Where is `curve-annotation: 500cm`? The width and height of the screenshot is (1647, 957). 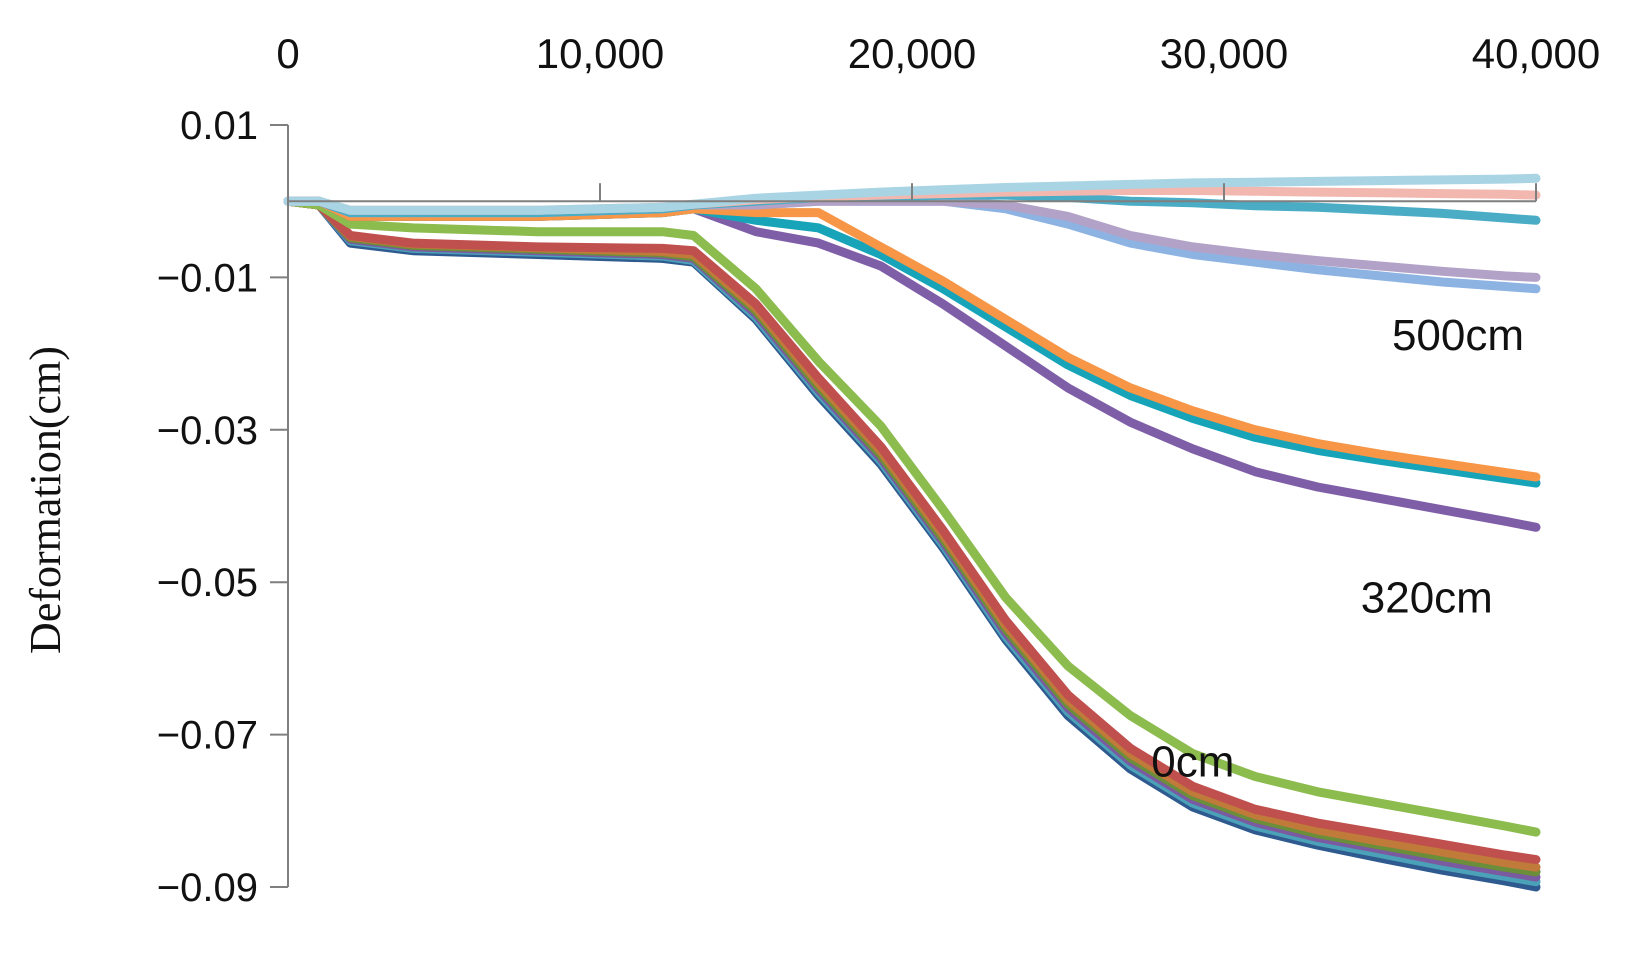
curve-annotation: 500cm is located at coordinates (1458, 335).